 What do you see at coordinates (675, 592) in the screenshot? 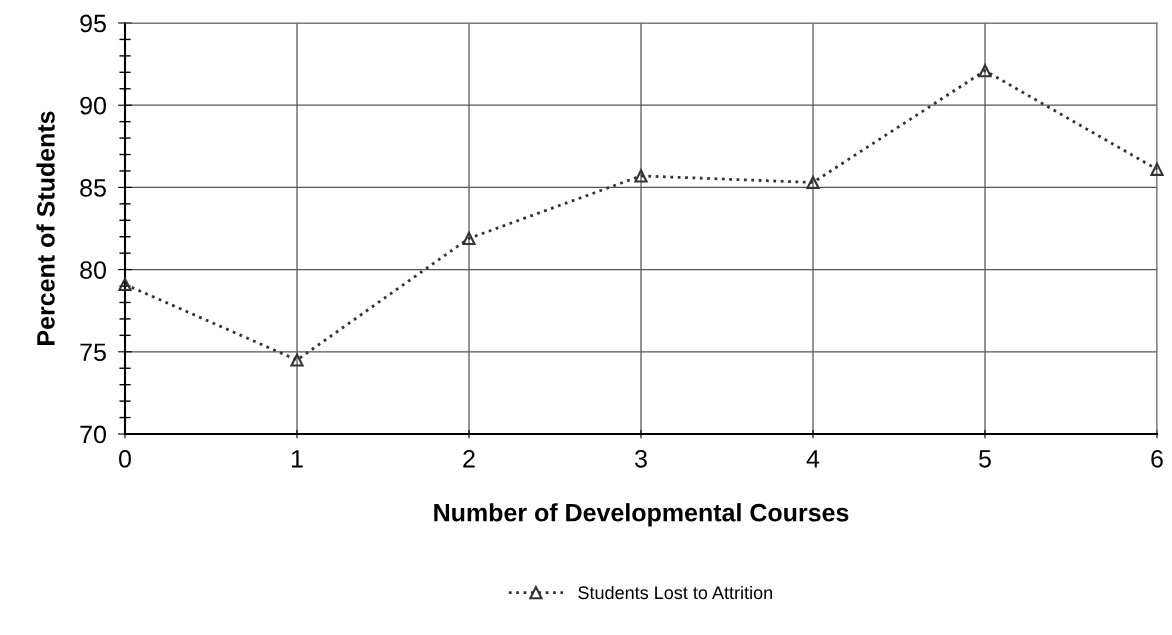
I see `legend-label: Students Lost to Attrition` at bounding box center [675, 592].